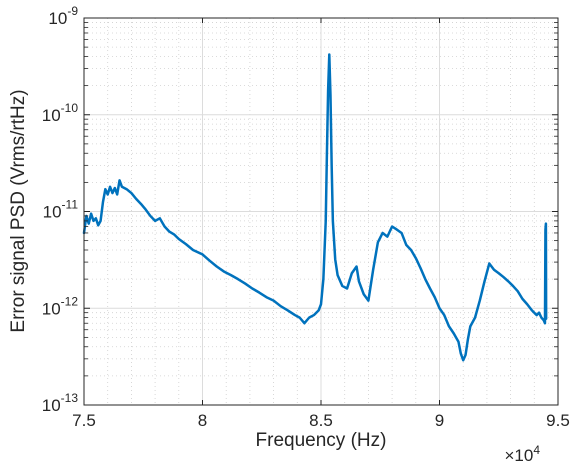 Image resolution: width=581 pixels, height=464 pixels. I want to click on y-tick-label: 10-11, so click(61, 210).